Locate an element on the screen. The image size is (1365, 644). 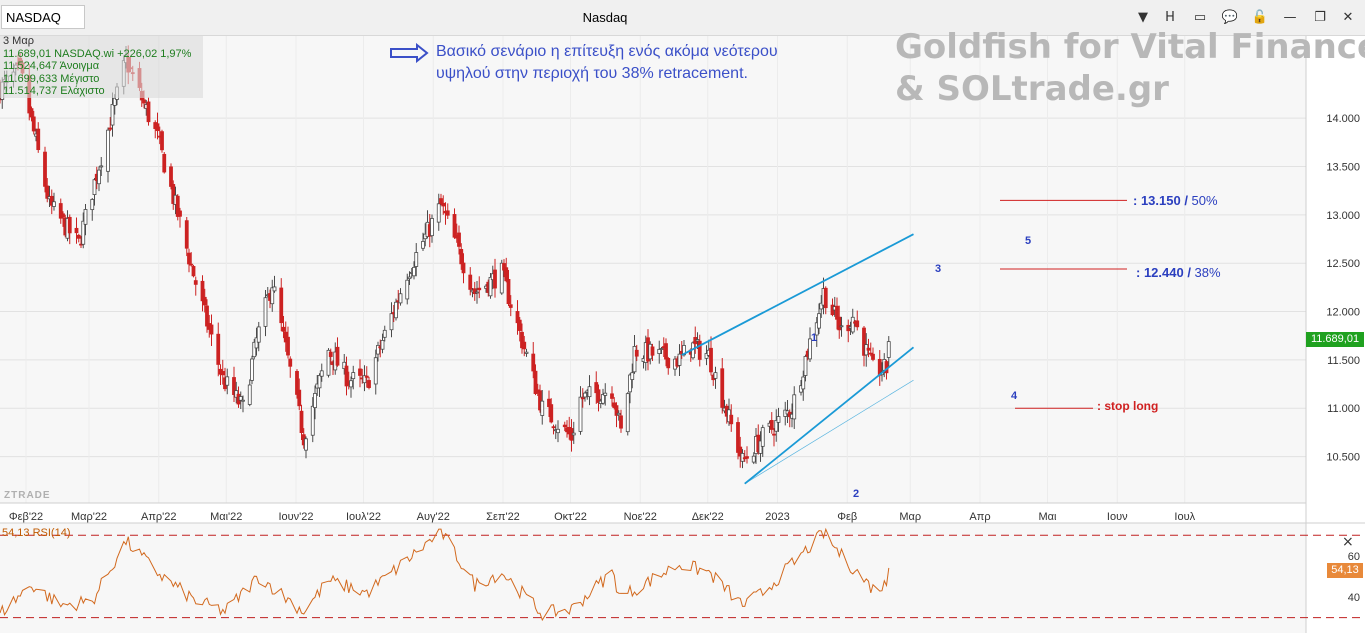
trendline is located at coordinates (829, 431).